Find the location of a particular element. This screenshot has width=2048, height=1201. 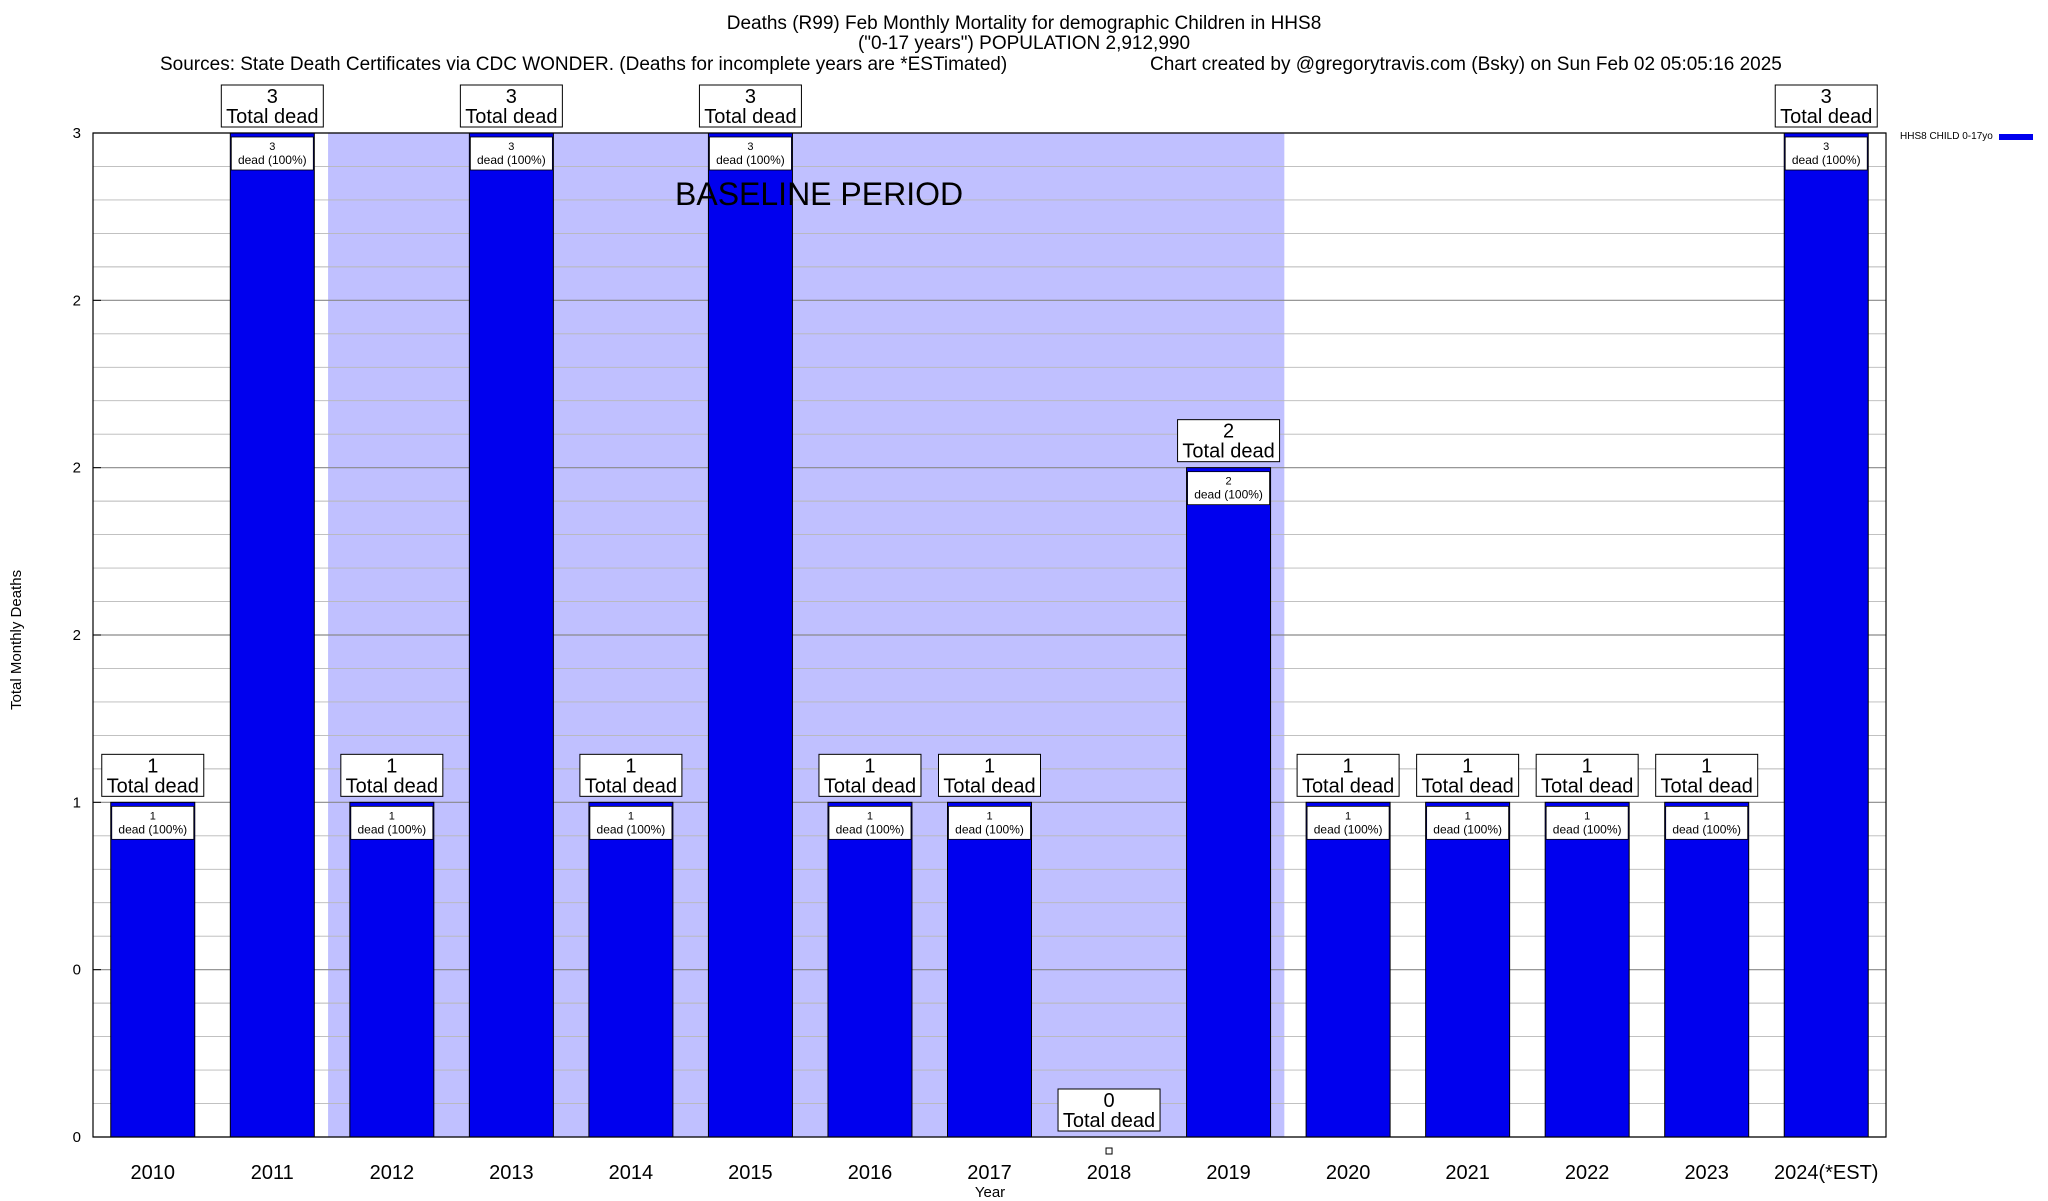

x-tick-label: 2018 is located at coordinates (1109, 1173).